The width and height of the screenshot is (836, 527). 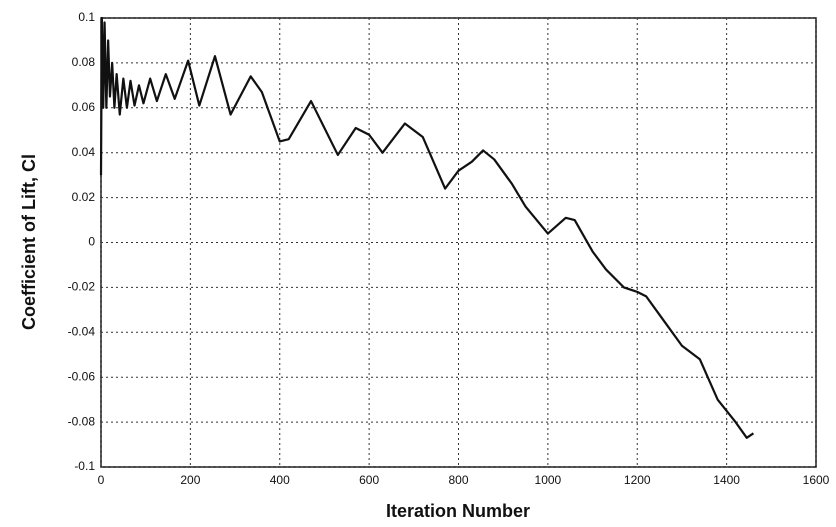 What do you see at coordinates (84, 62) in the screenshot?
I see `y-tick-label: 0.08` at bounding box center [84, 62].